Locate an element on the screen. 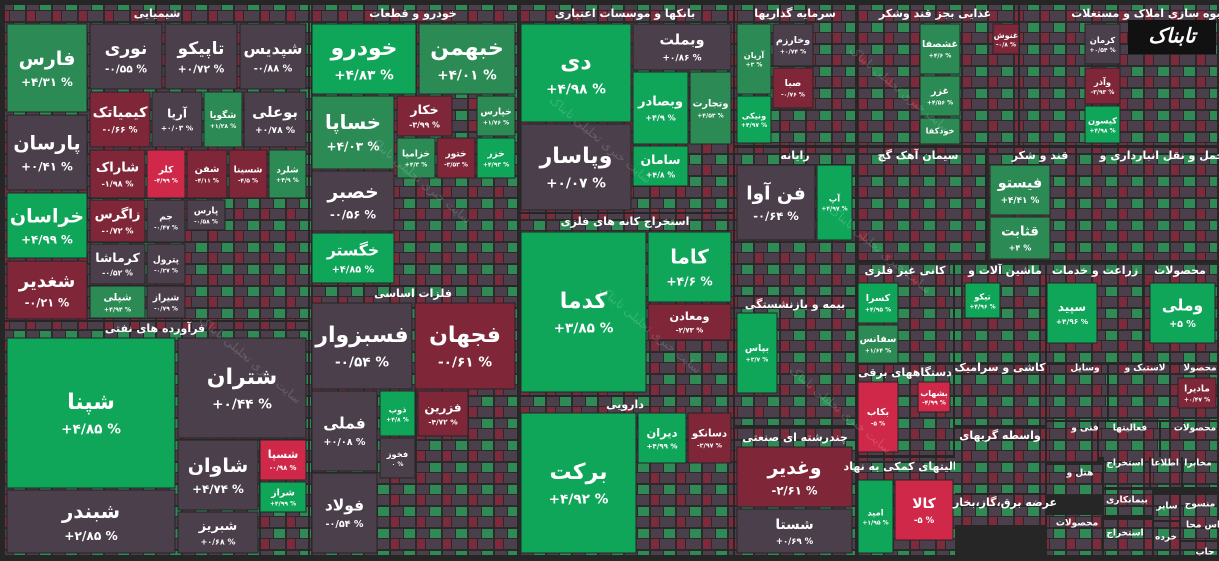  stock-change: +۰/۸۶ % is located at coordinates (681, 58).